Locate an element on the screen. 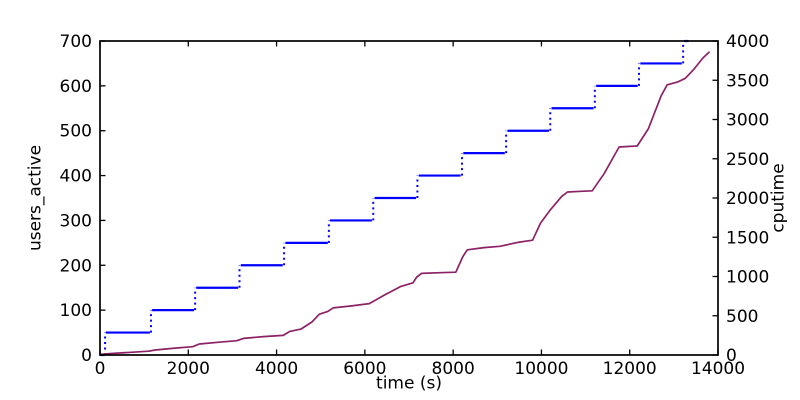 The height and width of the screenshot is (400, 800). x-tick-label: 14000 is located at coordinates (718, 369).